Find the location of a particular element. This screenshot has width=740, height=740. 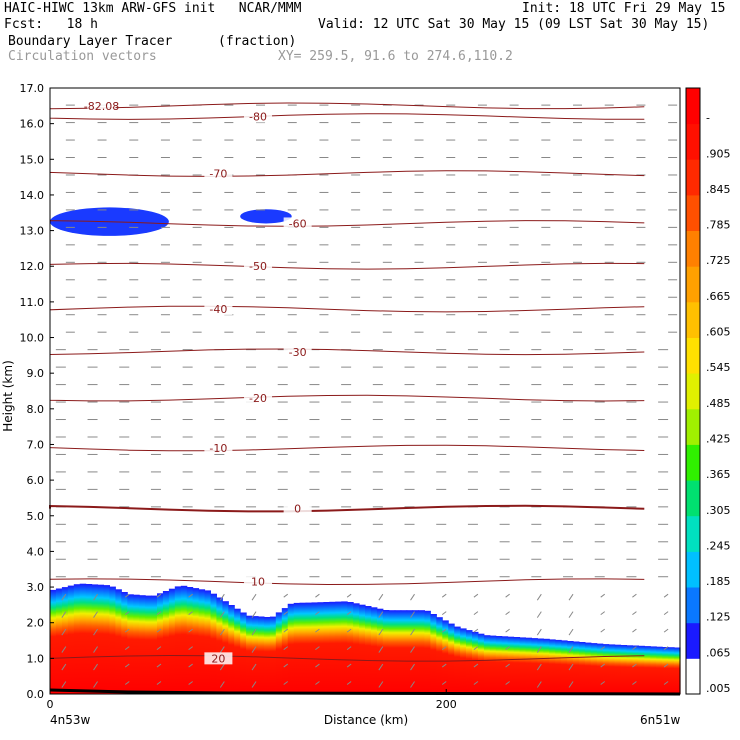

init-time: Init: 18 UTC Fri 29 May 15 is located at coordinates (624, 8).